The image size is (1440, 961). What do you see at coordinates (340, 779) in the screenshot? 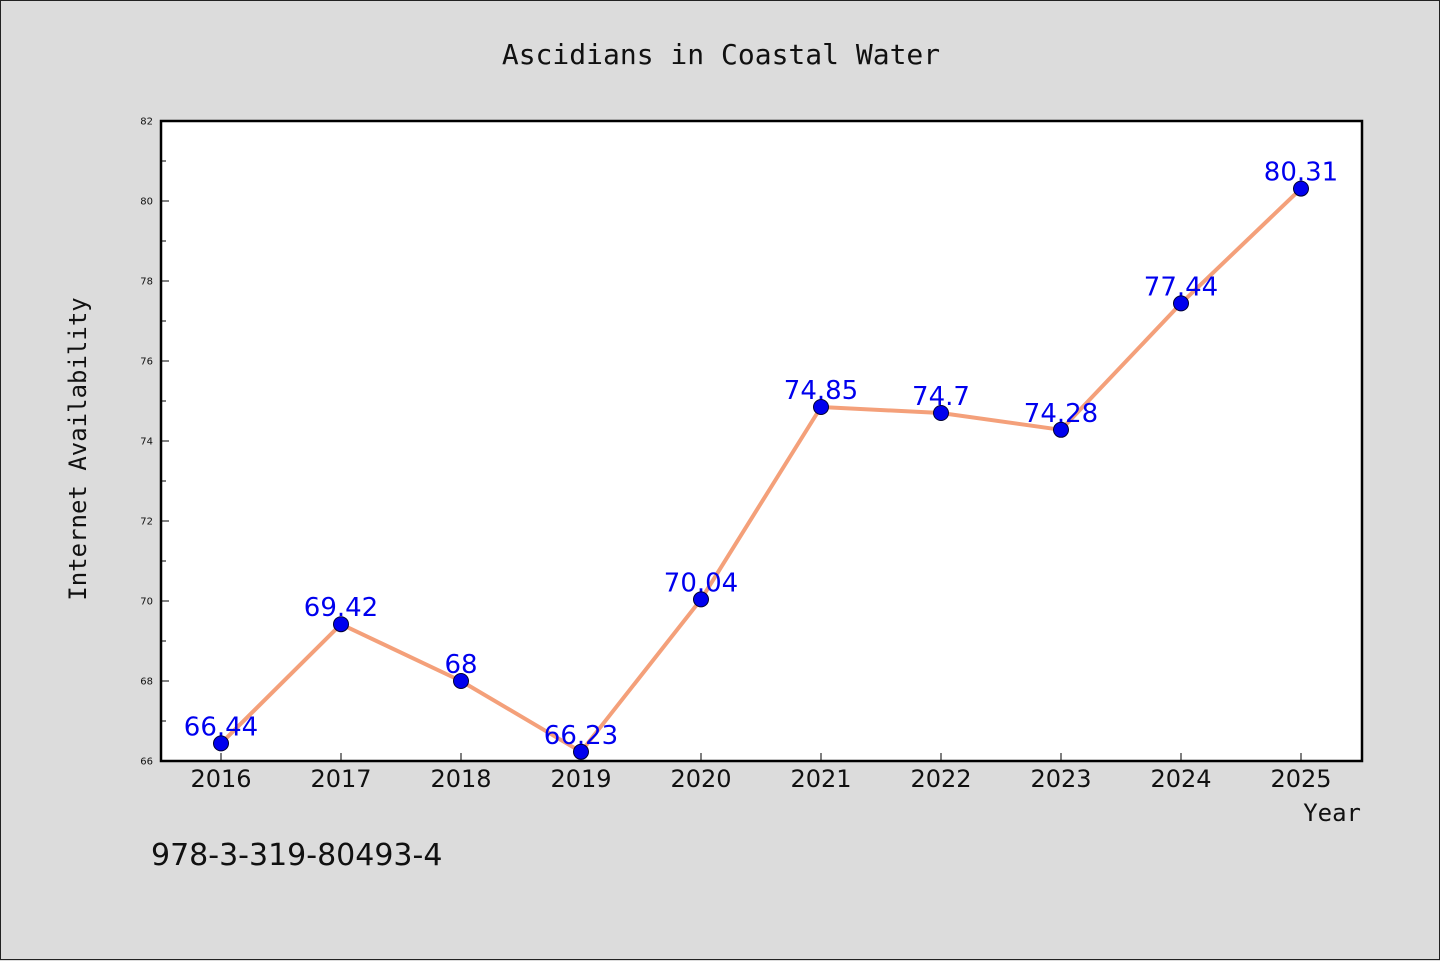
I see `x-tick-label: 2017` at bounding box center [340, 779].